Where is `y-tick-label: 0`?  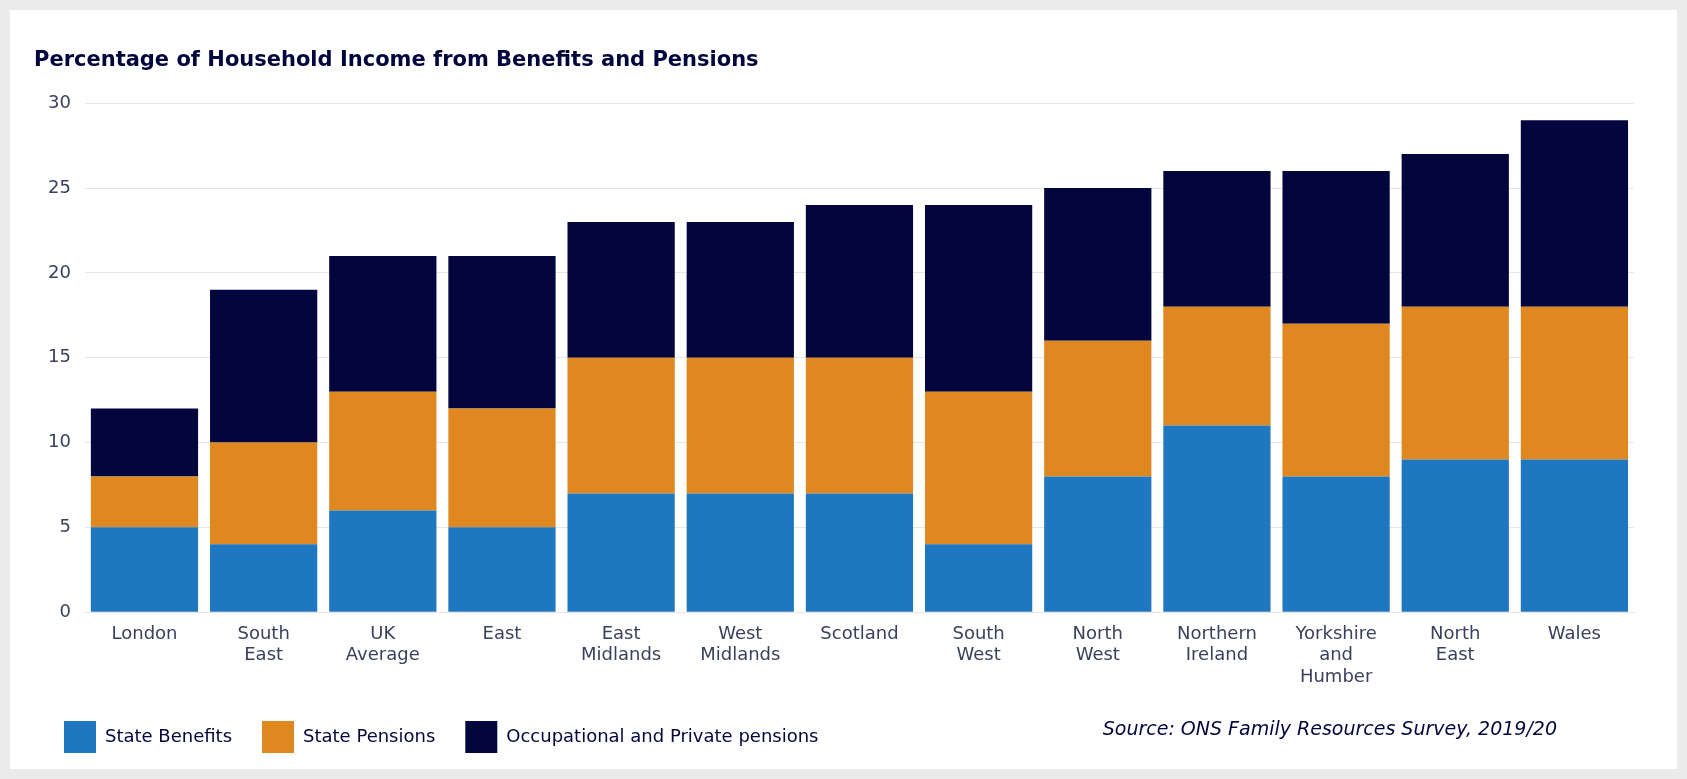
y-tick-label: 0 is located at coordinates (65, 610).